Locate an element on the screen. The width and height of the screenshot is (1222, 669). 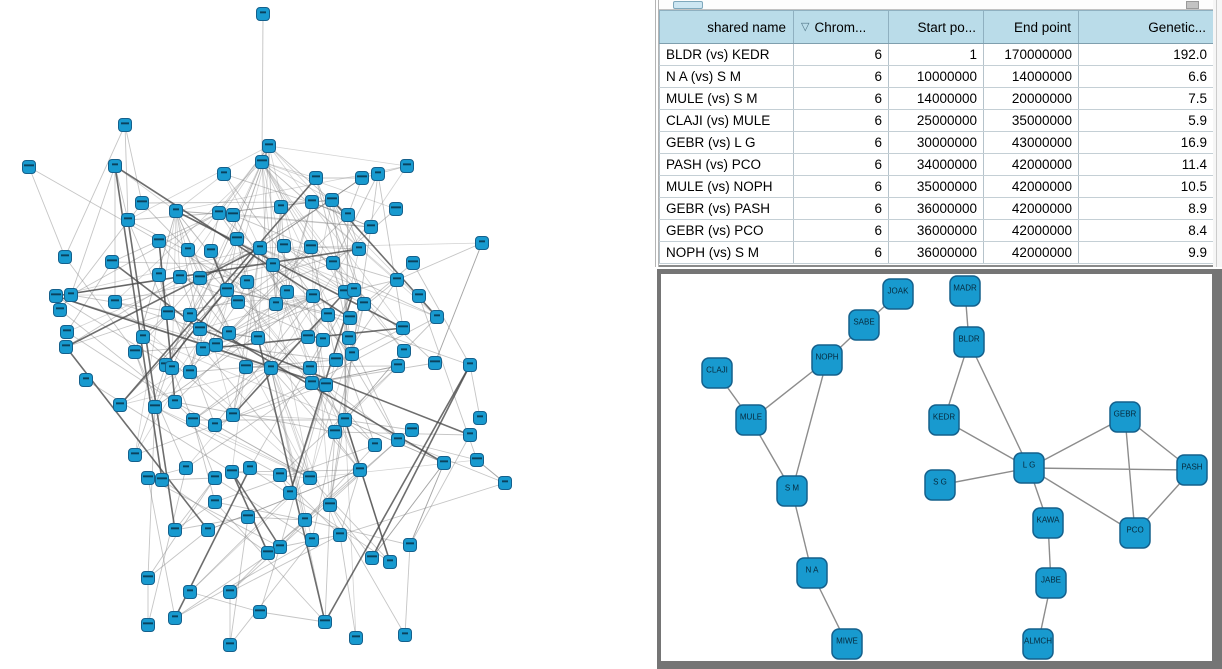
filter-icon: ▽ is located at coordinates (805, 26).